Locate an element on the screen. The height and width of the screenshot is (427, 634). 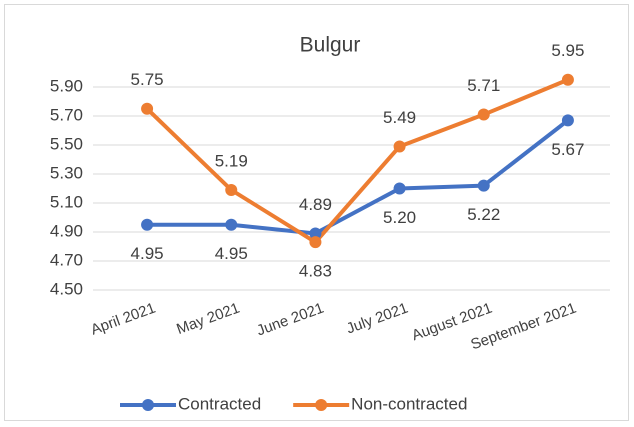
data-label: 5.22 is located at coordinates (483, 214).